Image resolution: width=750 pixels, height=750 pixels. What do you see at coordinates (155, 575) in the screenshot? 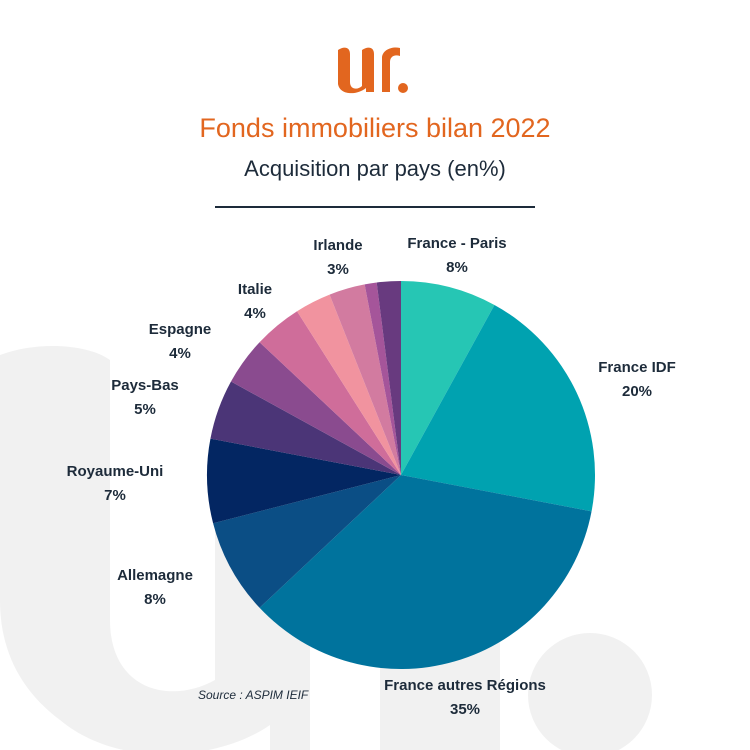
I see `slice-label: Allemagne` at bounding box center [155, 575].